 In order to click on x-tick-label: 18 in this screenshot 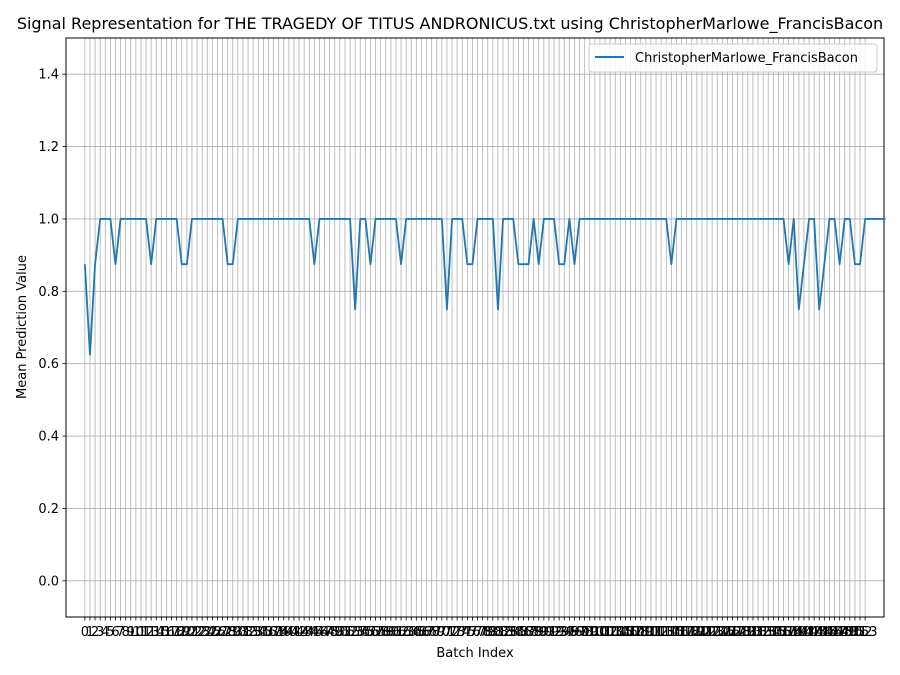, I will do `click(176, 632)`.